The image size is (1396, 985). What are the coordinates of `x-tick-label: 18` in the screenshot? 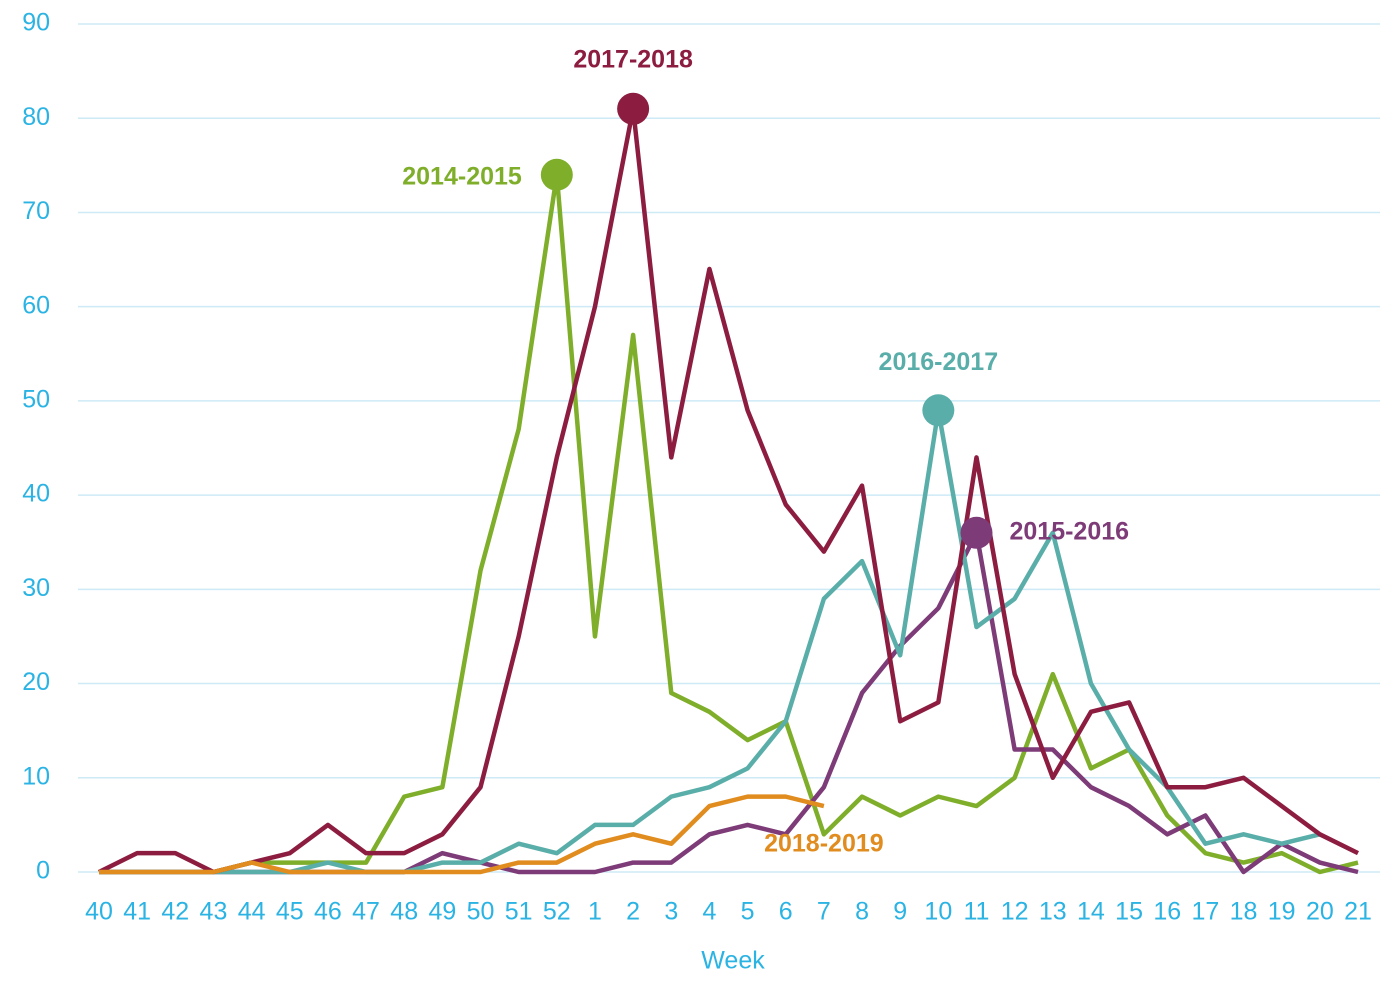 It's located at (1244, 912).